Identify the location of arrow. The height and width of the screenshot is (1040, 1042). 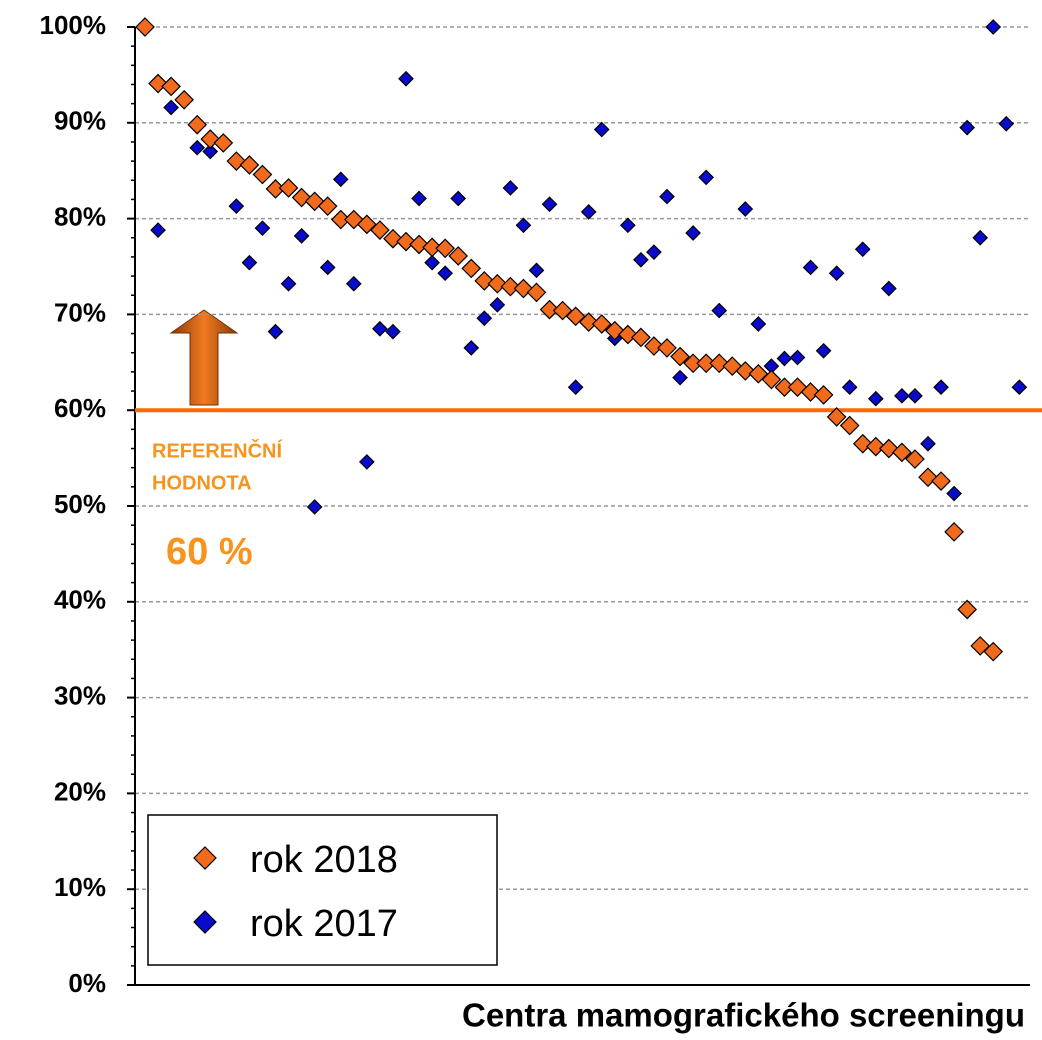
(204, 357).